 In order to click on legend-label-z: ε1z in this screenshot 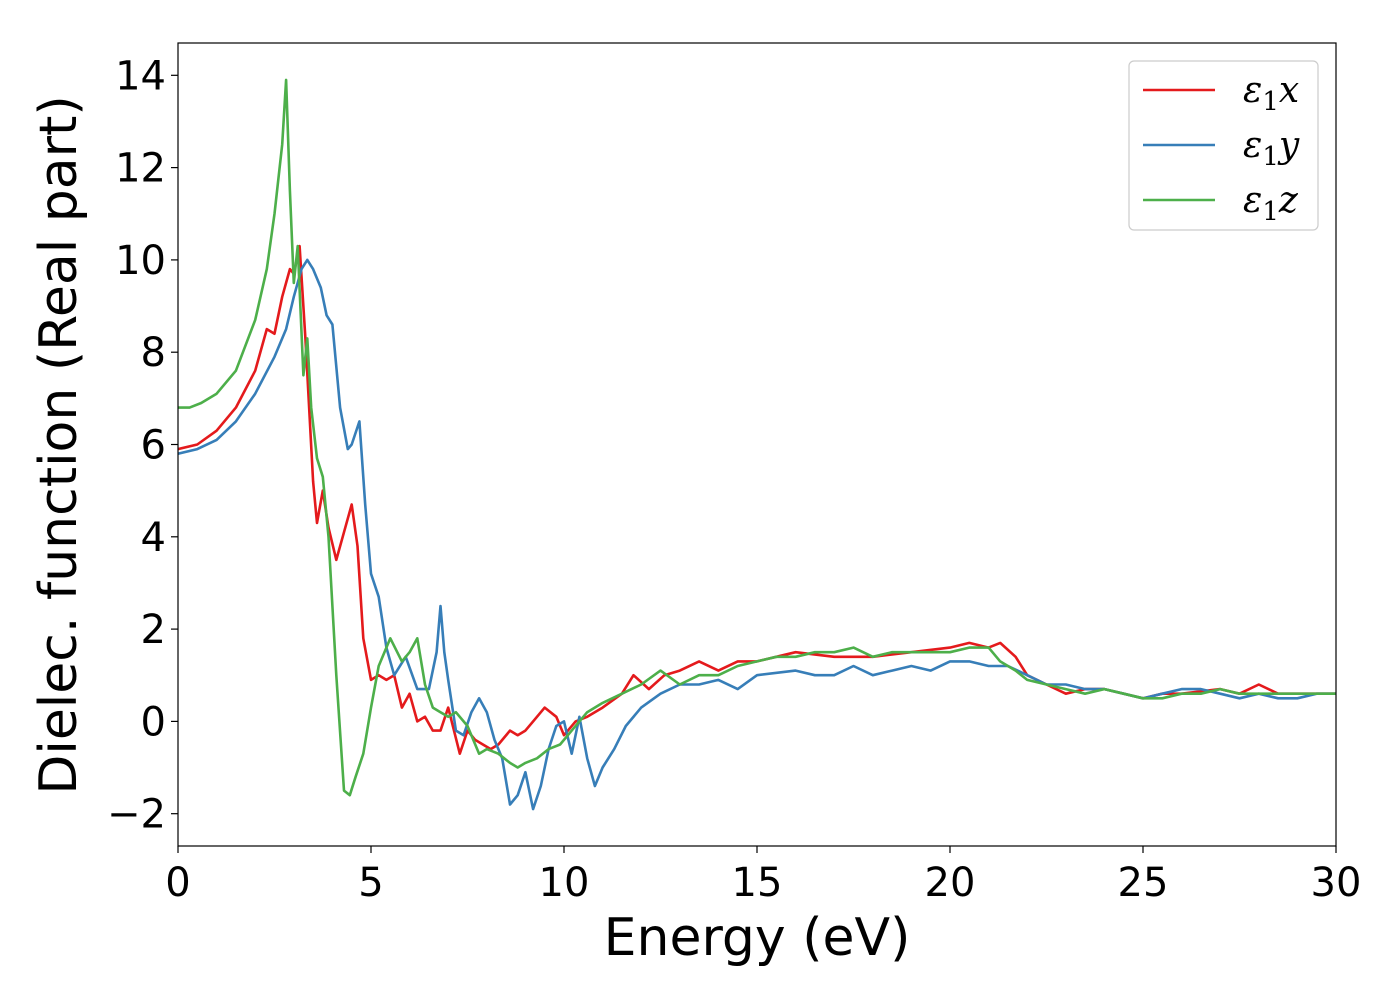, I will do `click(1271, 203)`.